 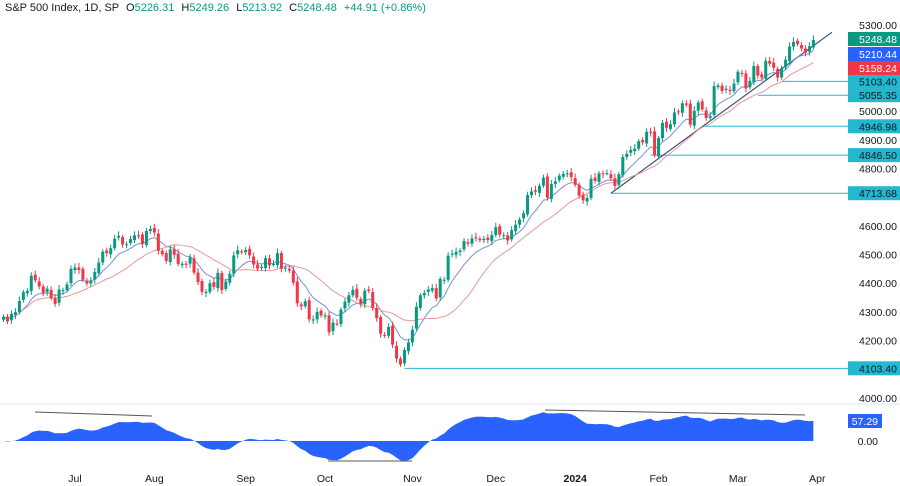 I want to click on level-badge-label: 5055.35, so click(x=878, y=96).